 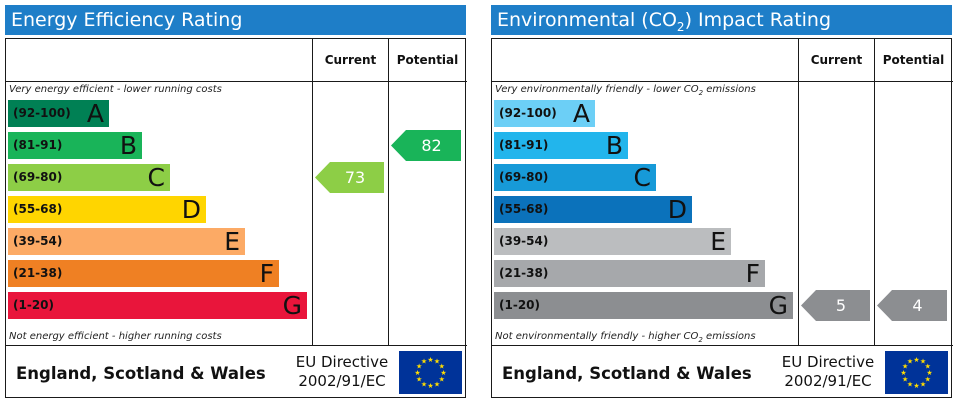 What do you see at coordinates (597, 89) in the screenshot?
I see `top-note-main: Very environmentally friendly - lower CO` at bounding box center [597, 89].